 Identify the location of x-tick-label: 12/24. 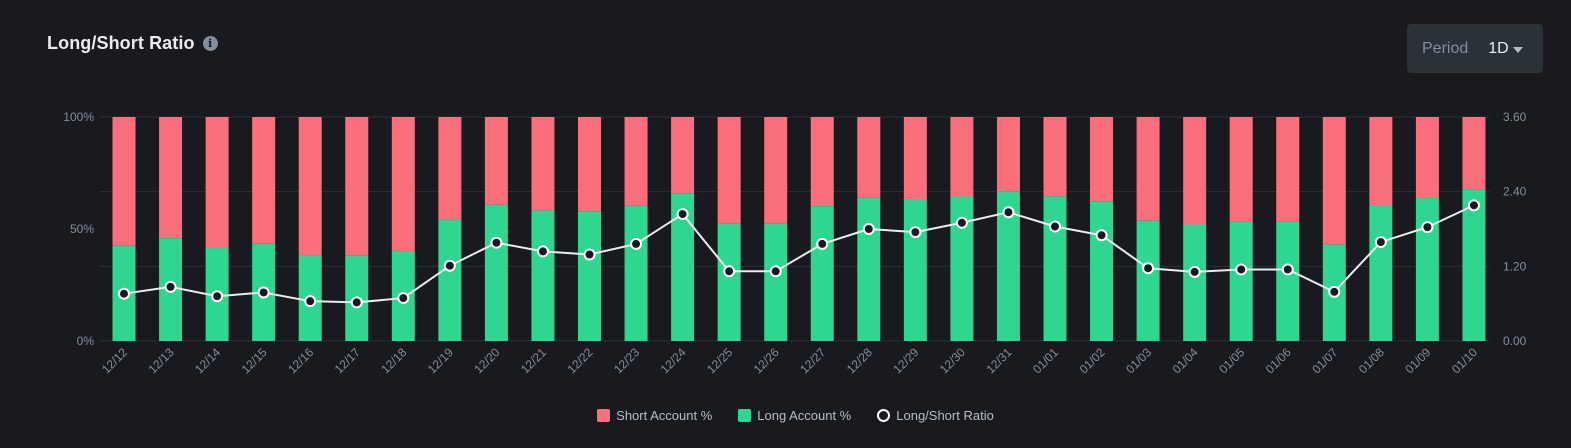
(673, 360).